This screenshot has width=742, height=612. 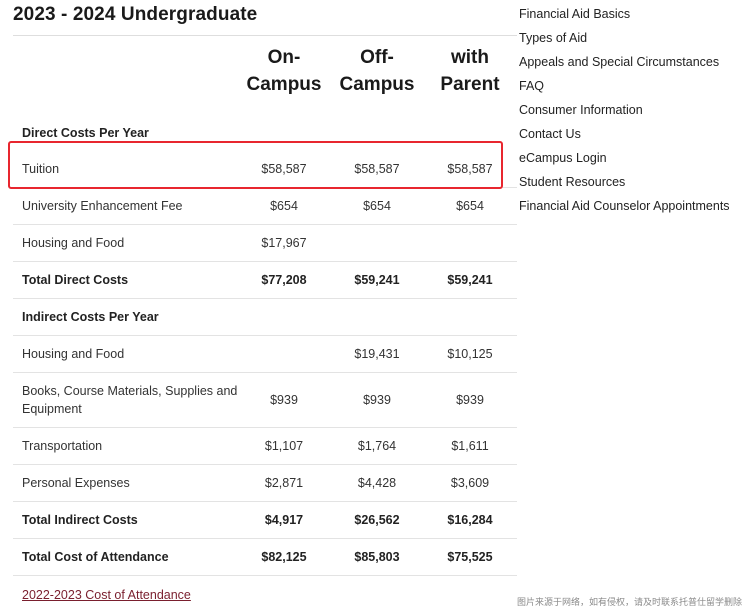 What do you see at coordinates (377, 280) in the screenshot?
I see `cell-off-campus: $59,241` at bounding box center [377, 280].